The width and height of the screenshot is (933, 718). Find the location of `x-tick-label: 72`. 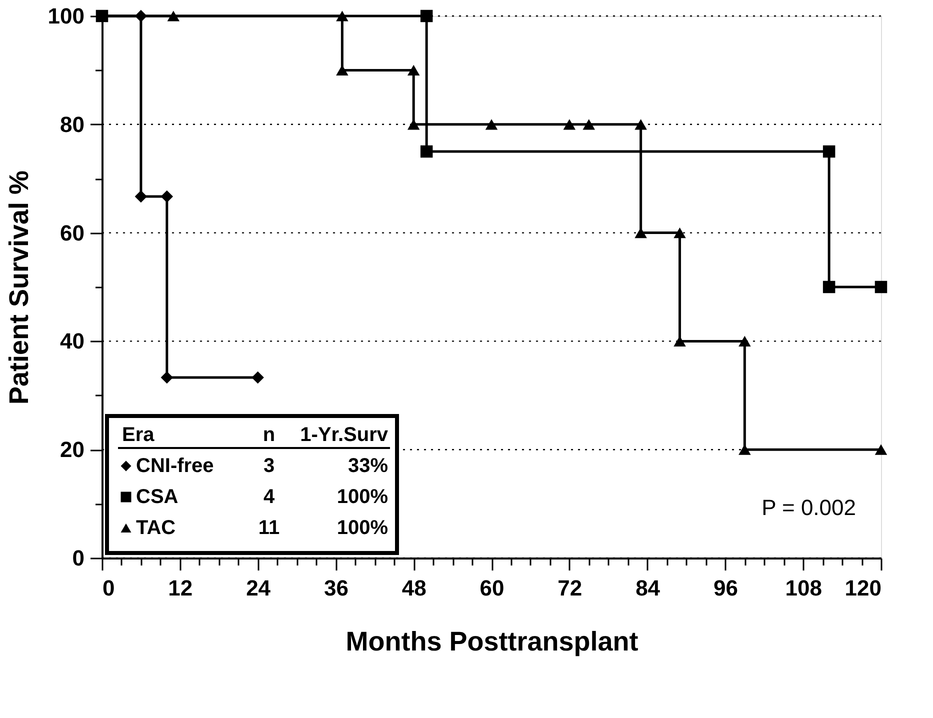

x-tick-label: 72 is located at coordinates (570, 588).